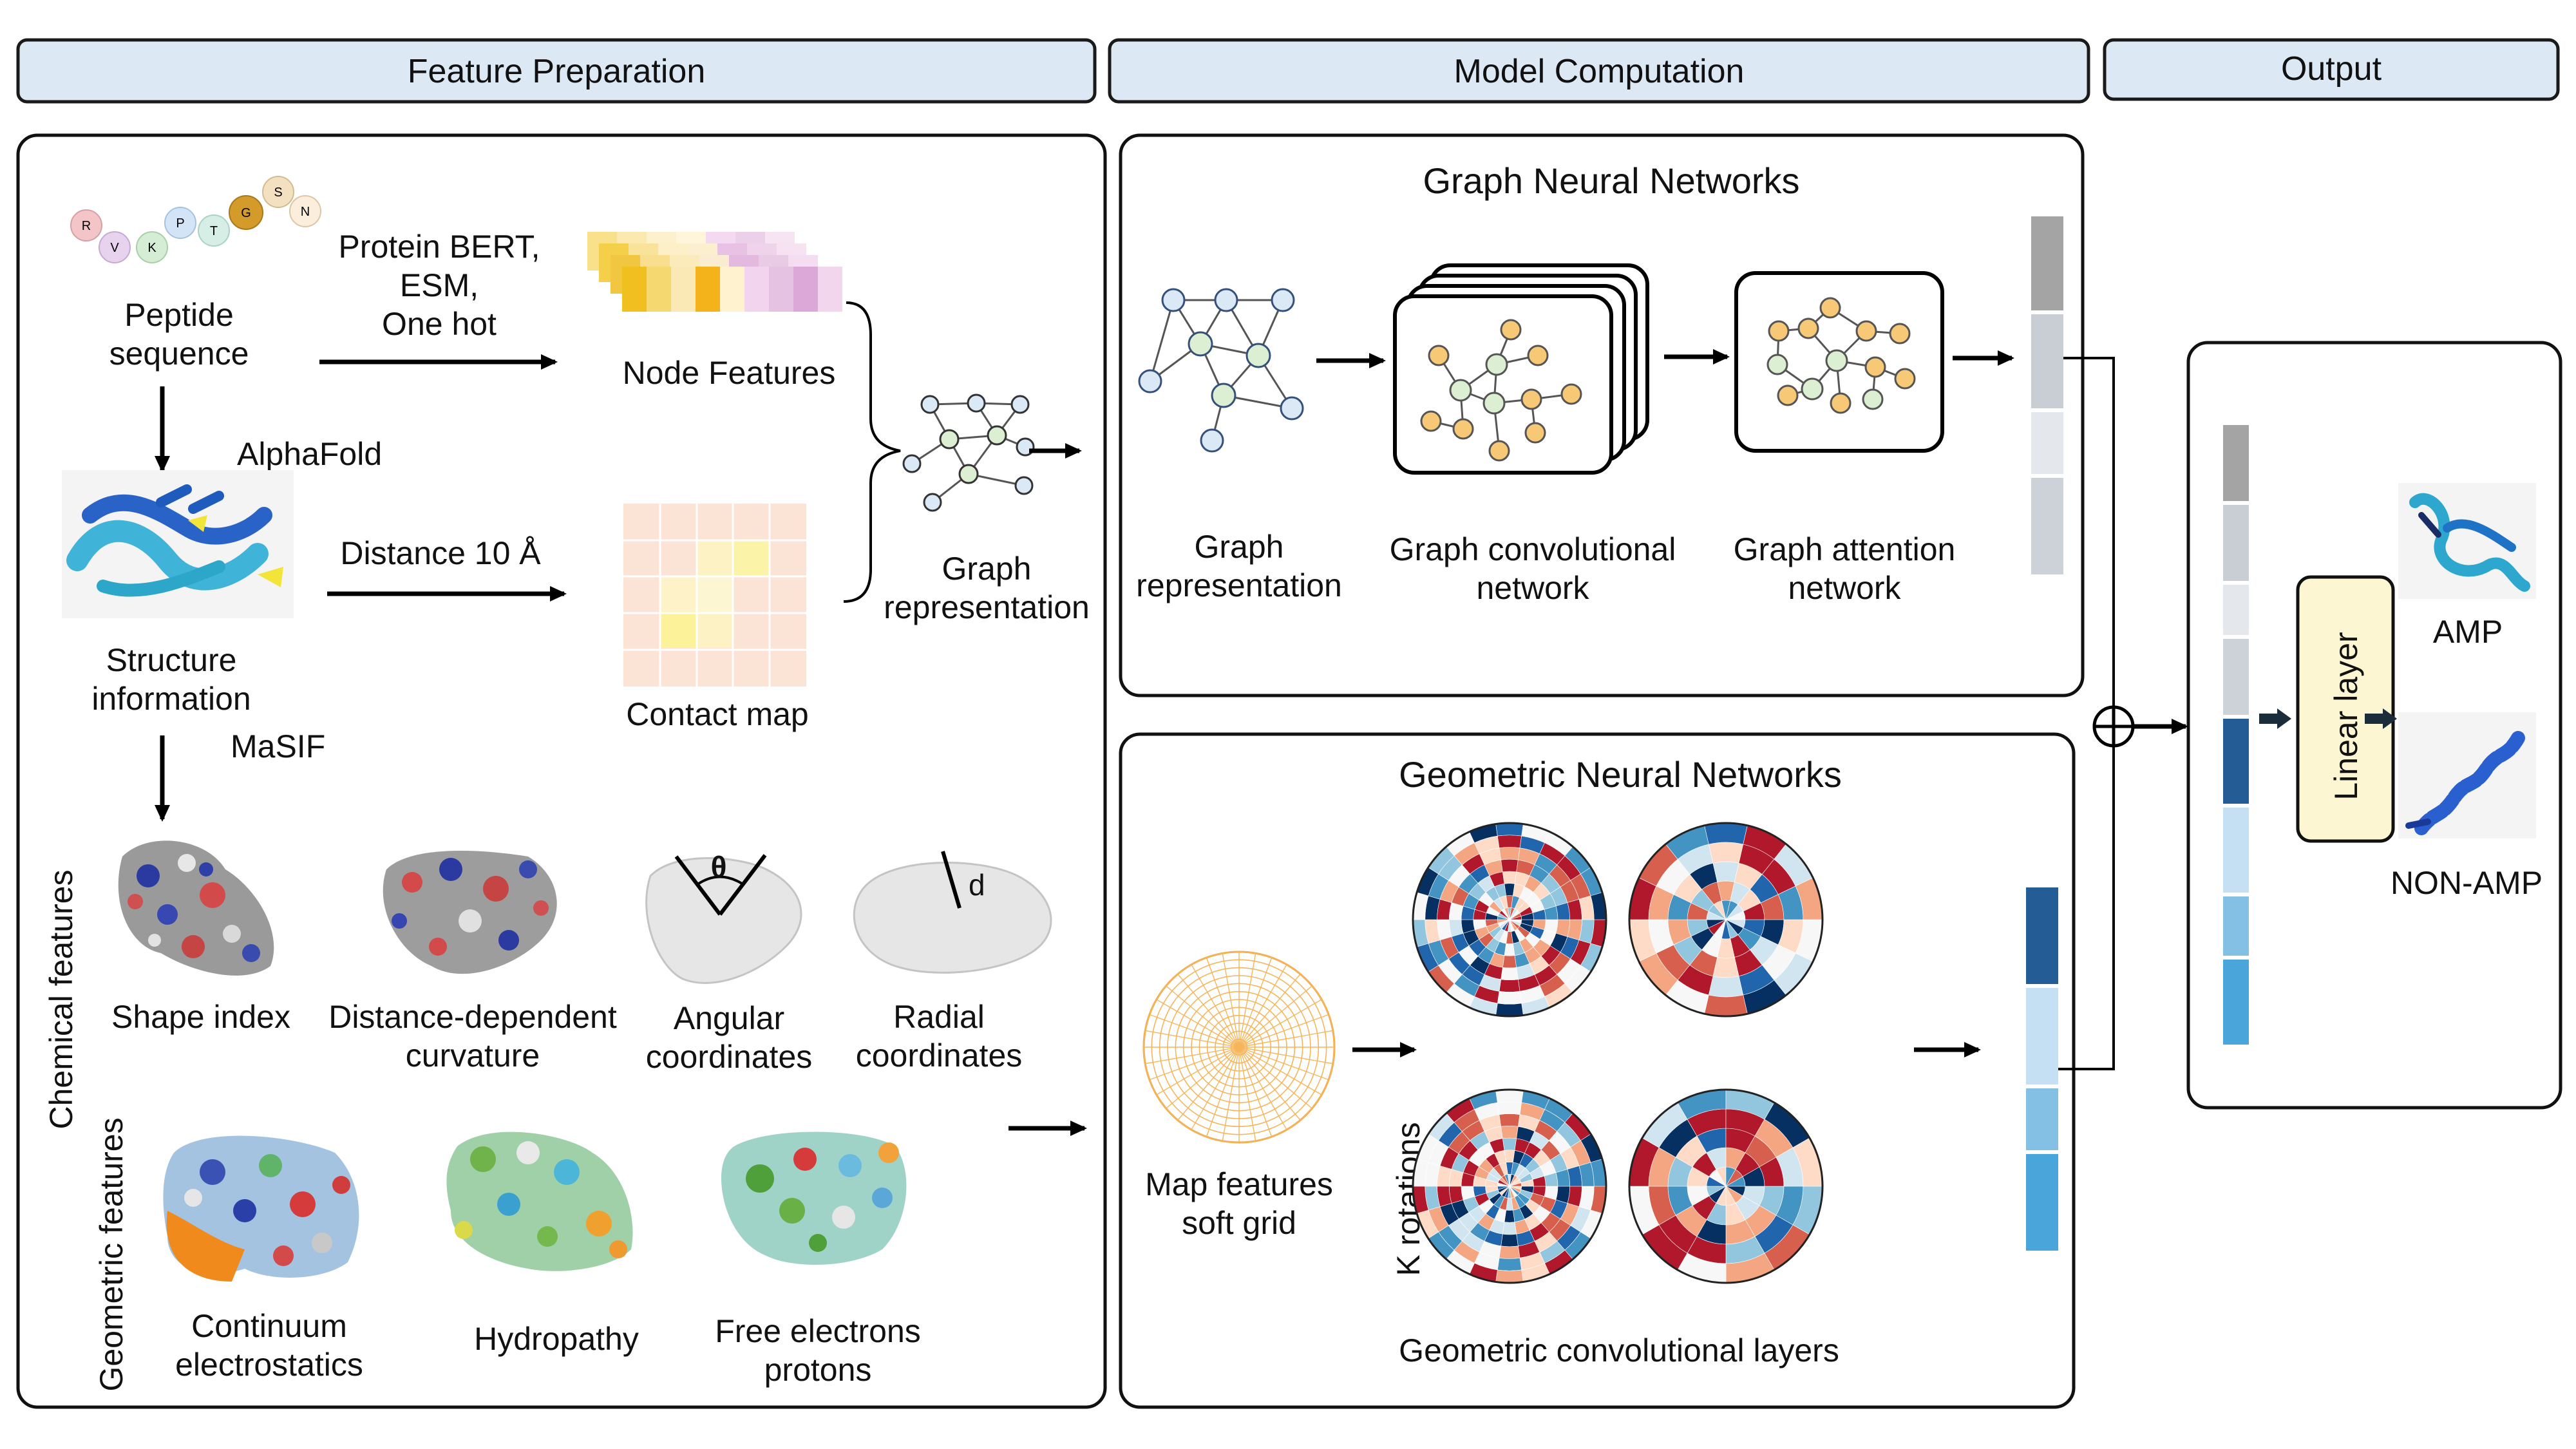 The height and width of the screenshot is (1449, 2576). I want to click on amp-structure-icon, so click(2467, 541).